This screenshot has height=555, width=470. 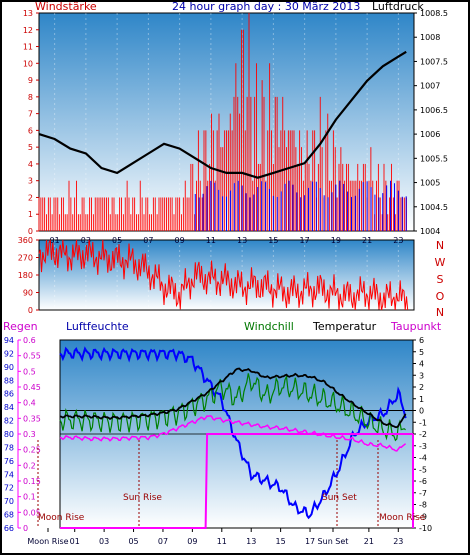 I want to click on temp-tick-label: -9, so click(x=423, y=516).